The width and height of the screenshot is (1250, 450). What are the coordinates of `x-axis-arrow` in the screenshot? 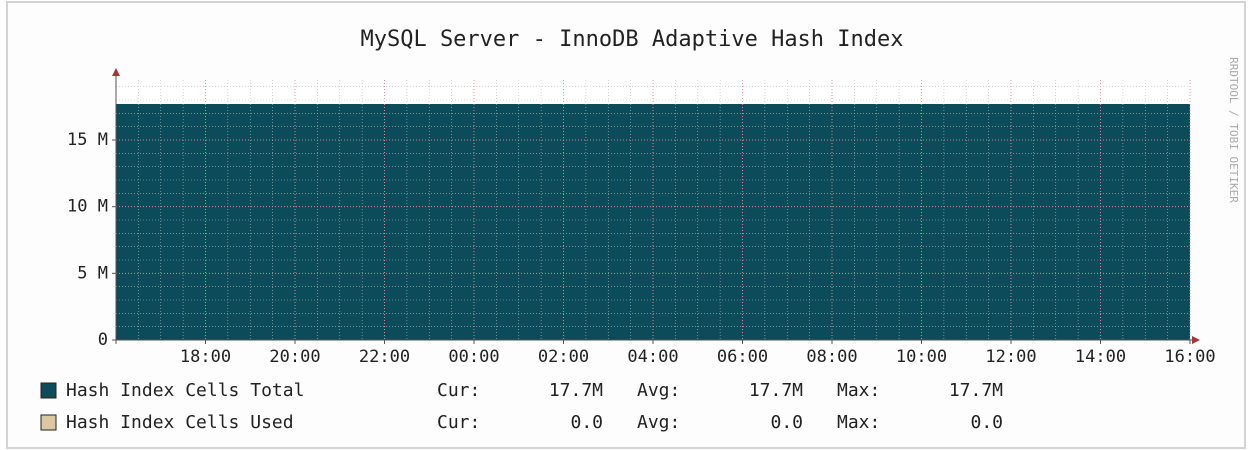 It's located at (1196, 340).